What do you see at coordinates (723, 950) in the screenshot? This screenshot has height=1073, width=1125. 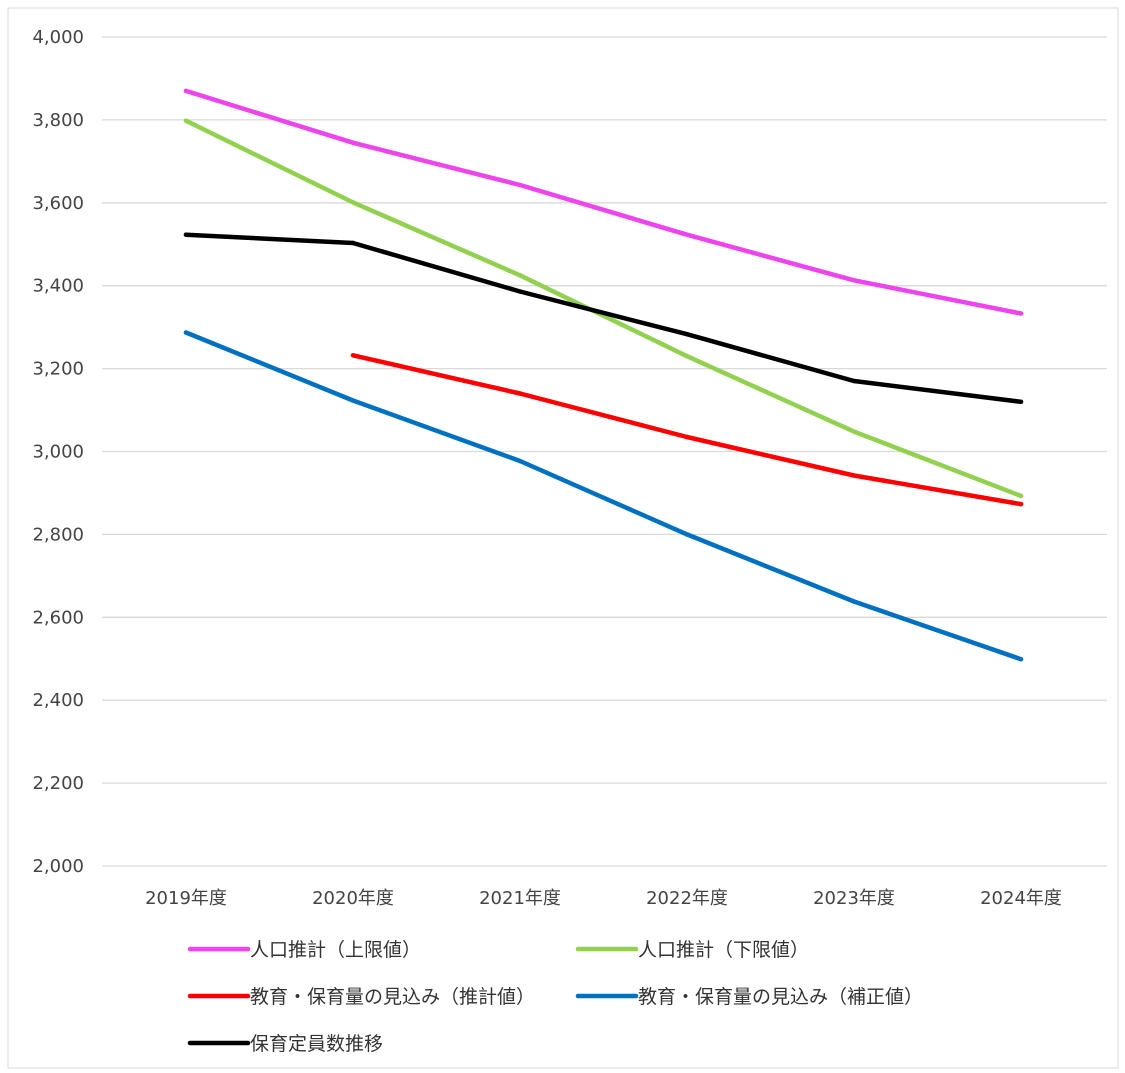 I see `legend-label: 人口推計（下限値）` at bounding box center [723, 950].